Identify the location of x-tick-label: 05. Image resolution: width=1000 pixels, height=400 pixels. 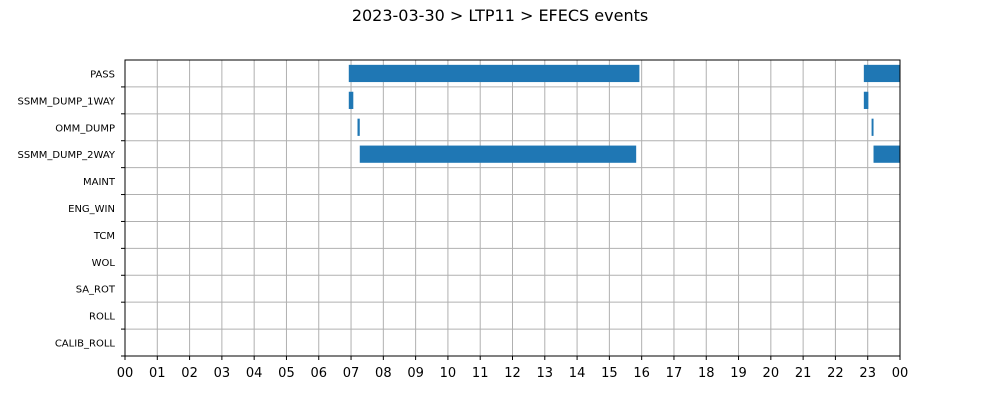
(286, 373).